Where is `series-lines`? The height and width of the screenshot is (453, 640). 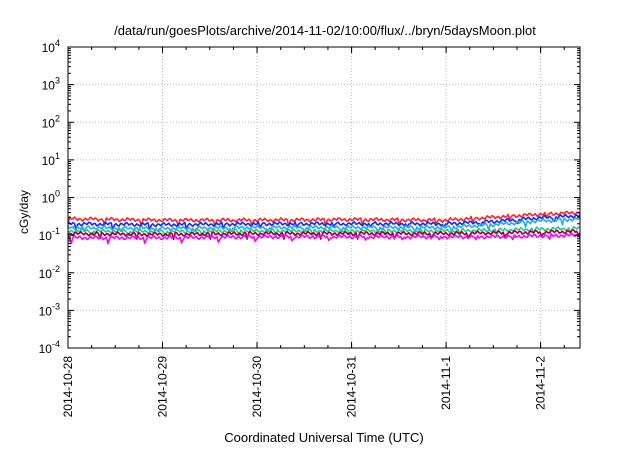 series-lines is located at coordinates (324, 227).